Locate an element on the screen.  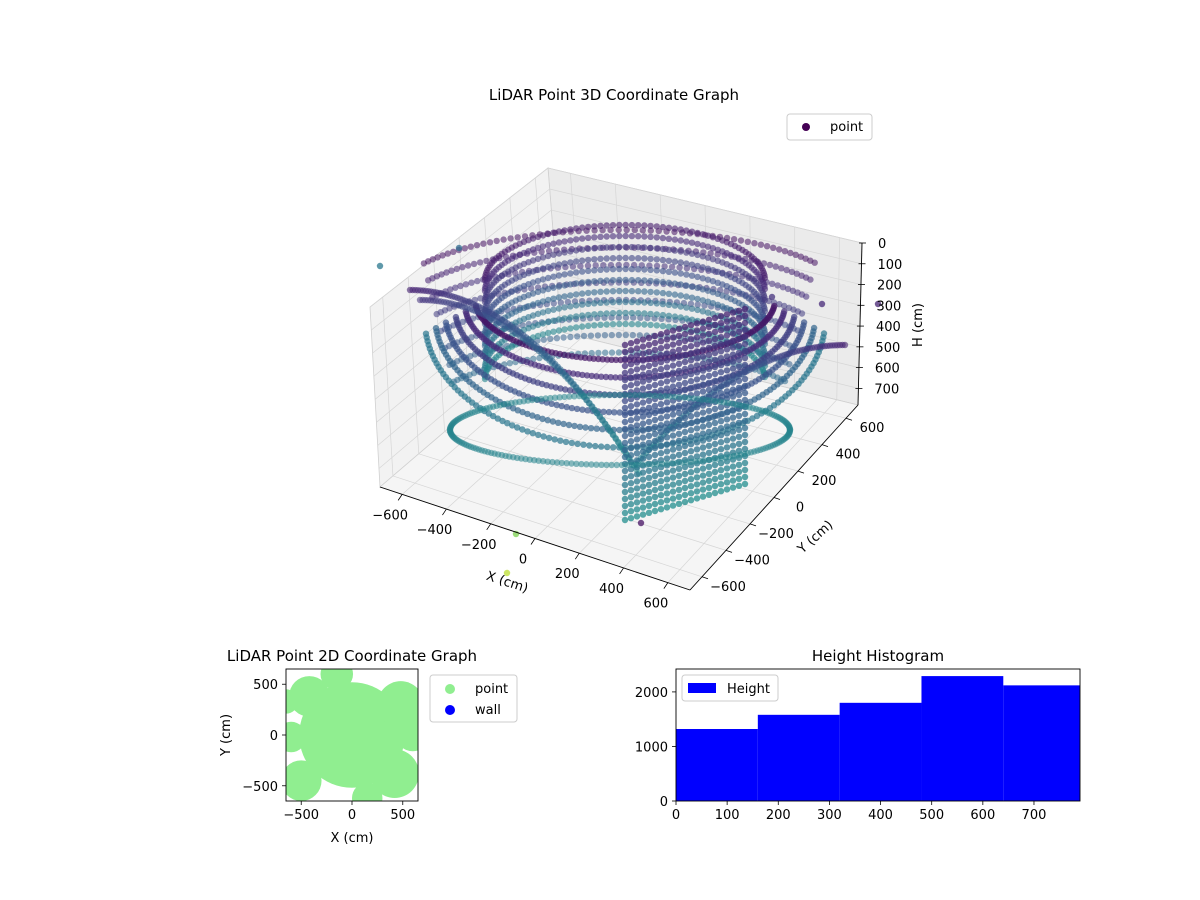
chart-histogram-x-tick-label: 200 is located at coordinates (778, 815).